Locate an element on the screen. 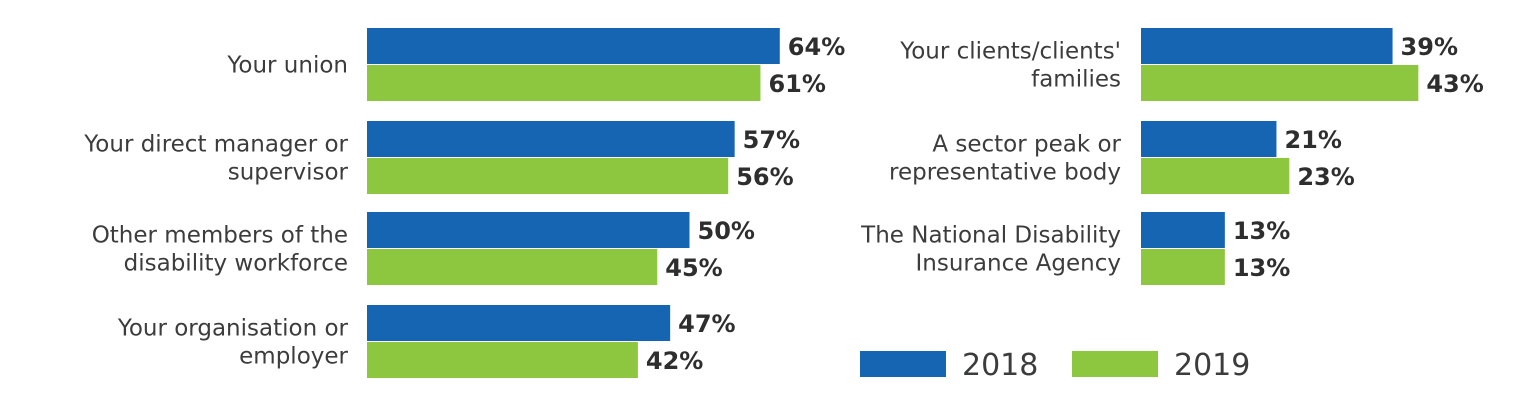 This screenshot has width=1536, height=417. data-label-2019: 45% is located at coordinates (693, 268).